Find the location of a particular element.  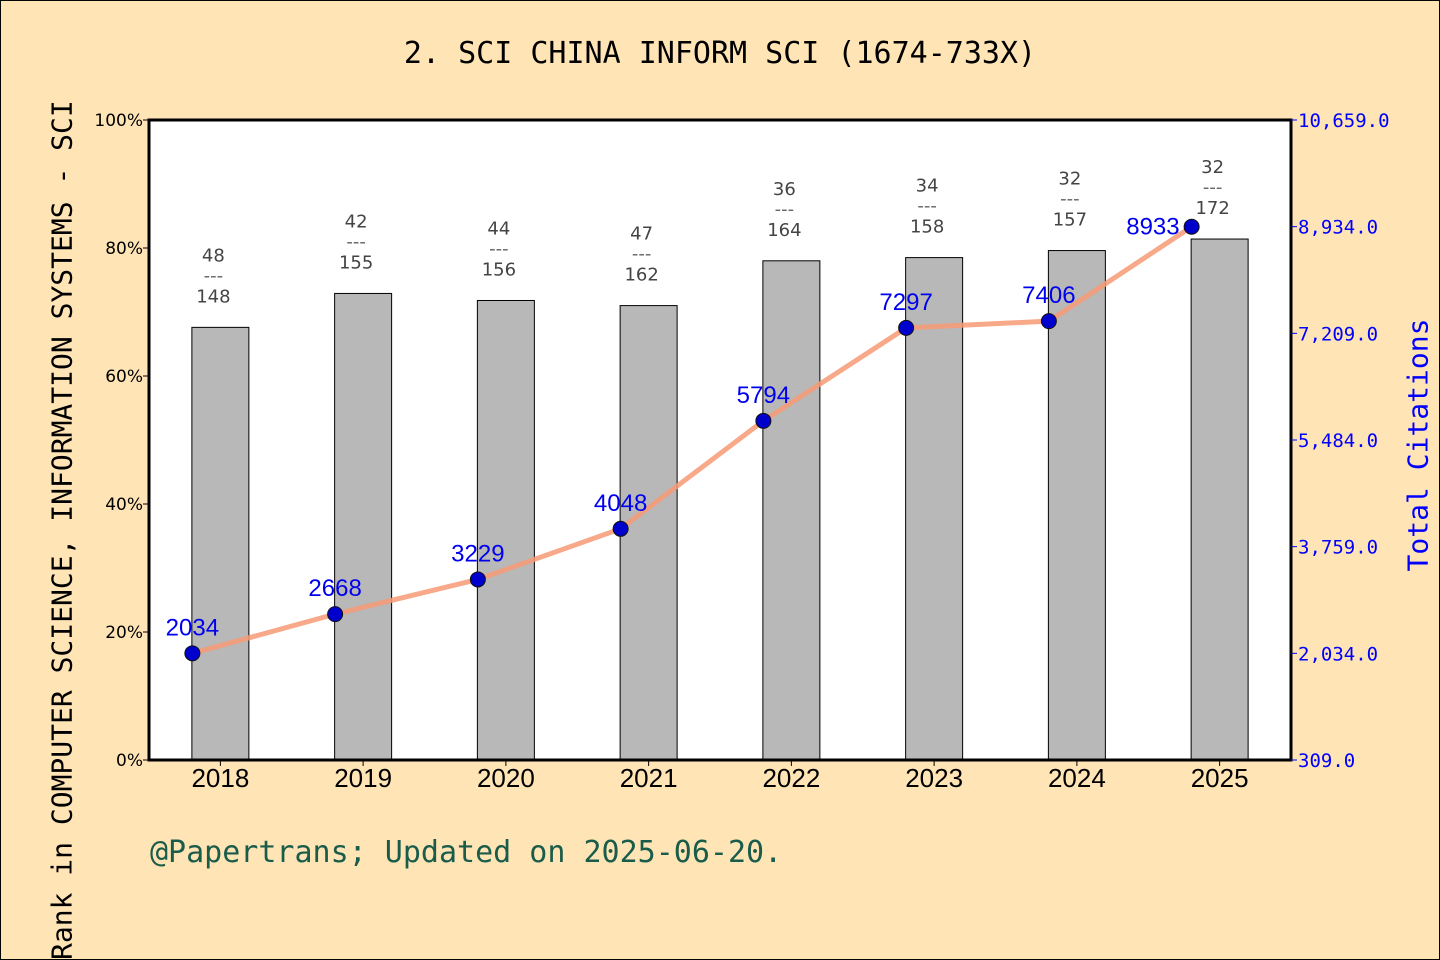

citation-label-2025: 8933 is located at coordinates (1152, 227).